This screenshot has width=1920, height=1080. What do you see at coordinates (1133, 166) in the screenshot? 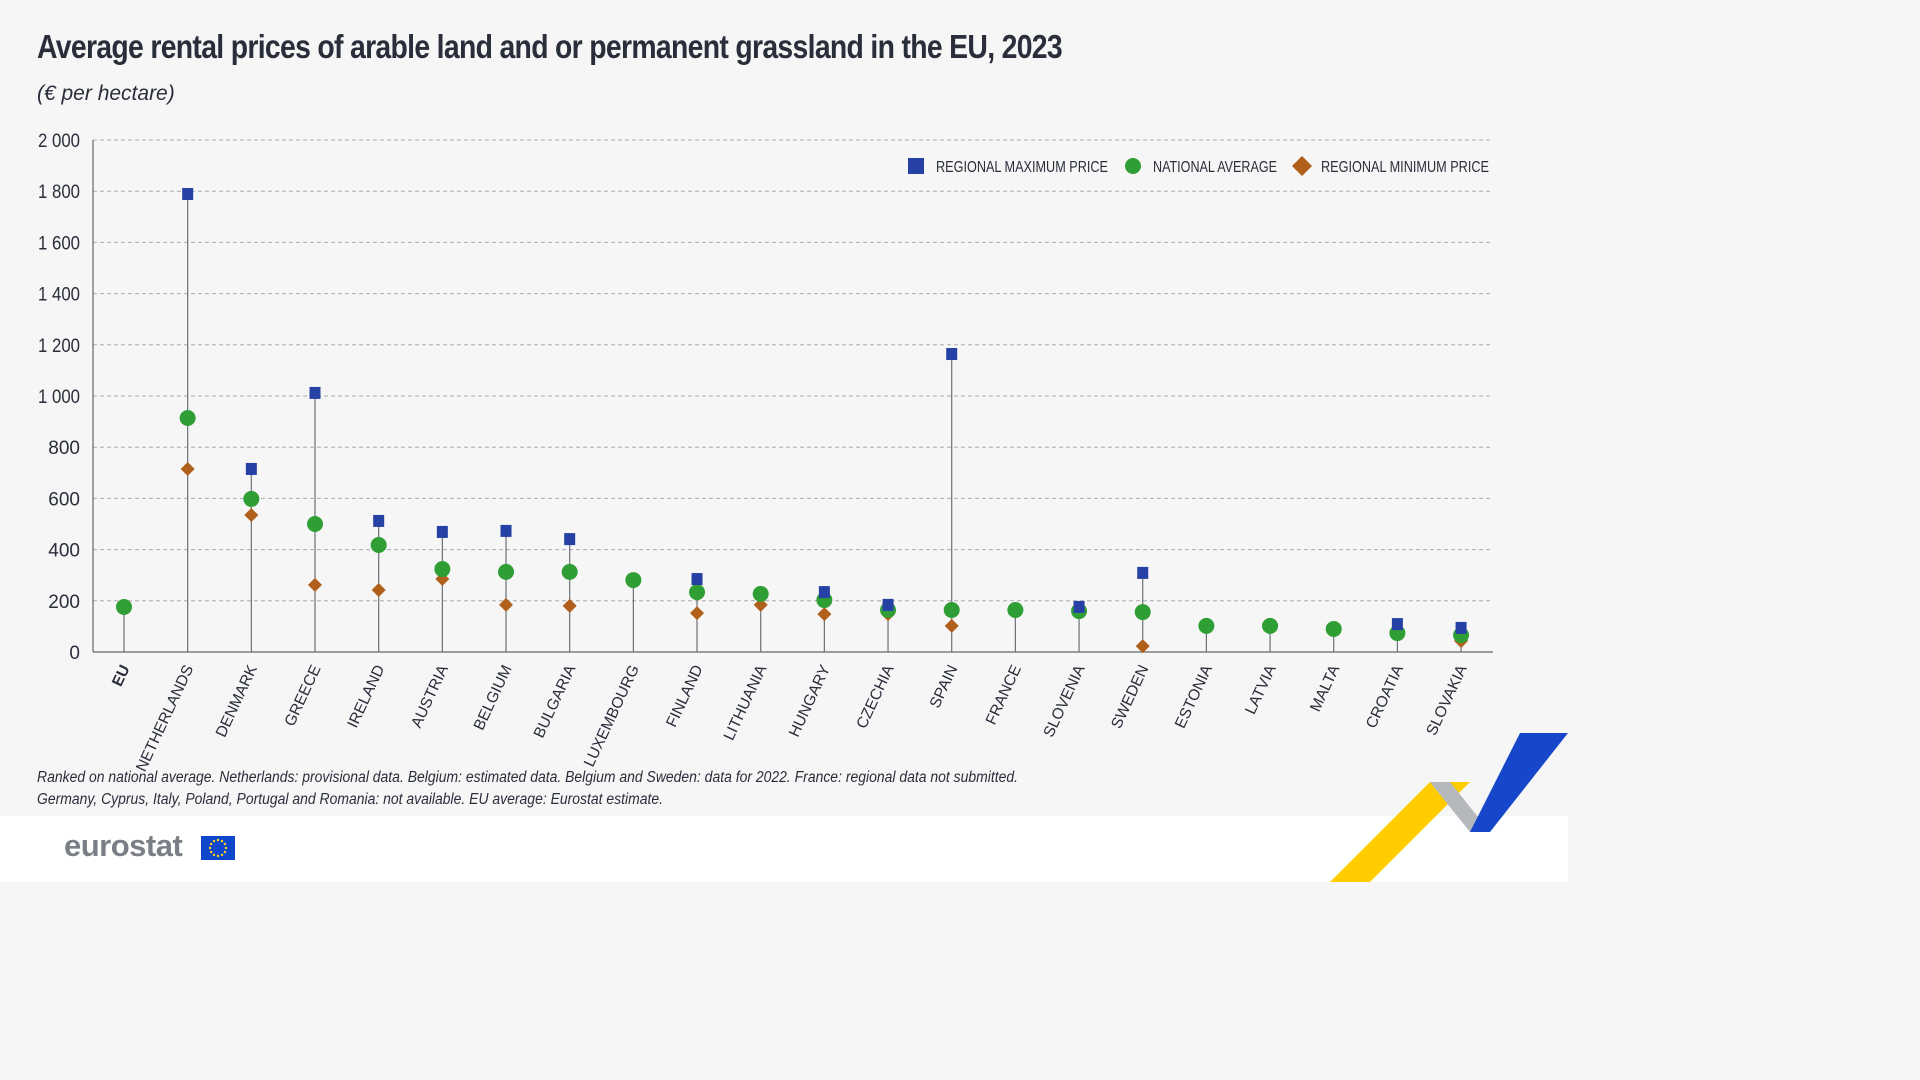
I see `legend-circle-icon` at bounding box center [1133, 166].